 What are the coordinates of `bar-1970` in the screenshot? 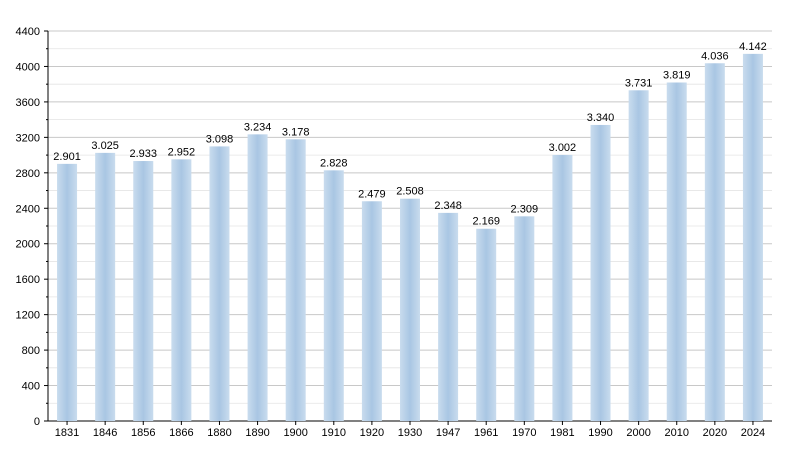 It's located at (524, 318).